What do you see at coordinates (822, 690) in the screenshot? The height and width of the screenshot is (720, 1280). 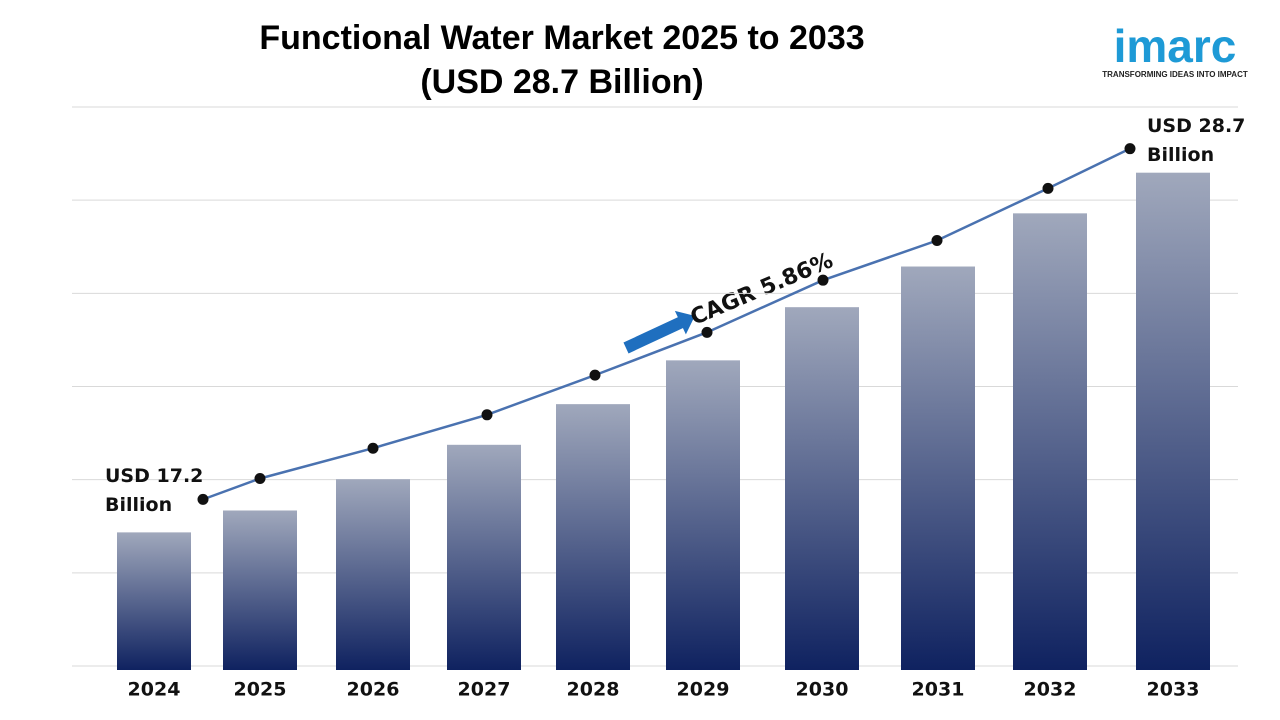 I see `x-tick-label: 2030` at bounding box center [822, 690].